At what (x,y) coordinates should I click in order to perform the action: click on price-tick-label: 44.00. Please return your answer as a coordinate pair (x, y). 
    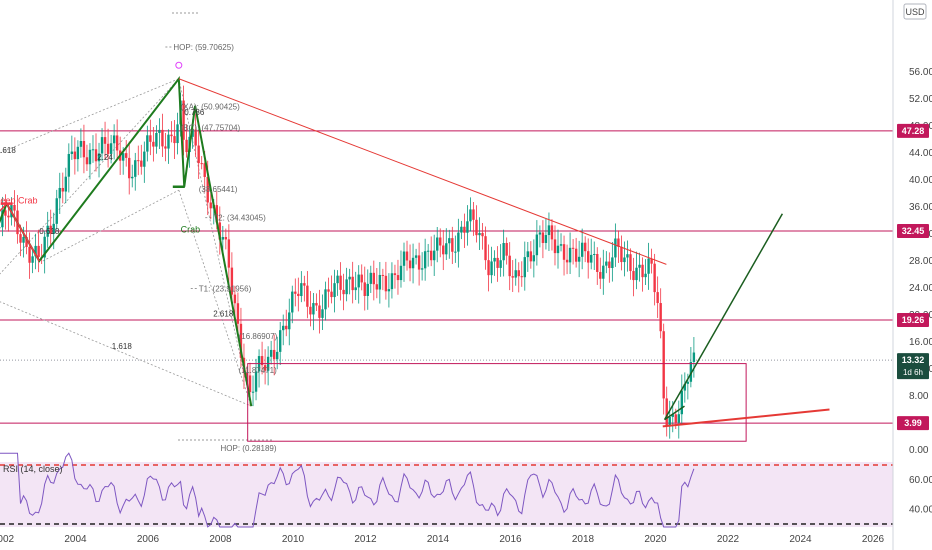
    Looking at the image, I should click on (920, 153).